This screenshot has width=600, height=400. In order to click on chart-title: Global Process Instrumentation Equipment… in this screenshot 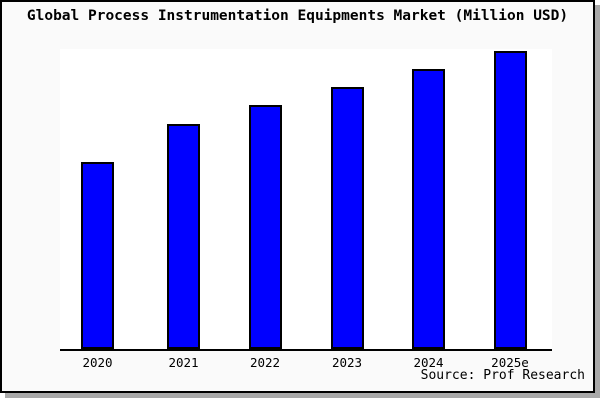, I will do `click(297, 16)`.